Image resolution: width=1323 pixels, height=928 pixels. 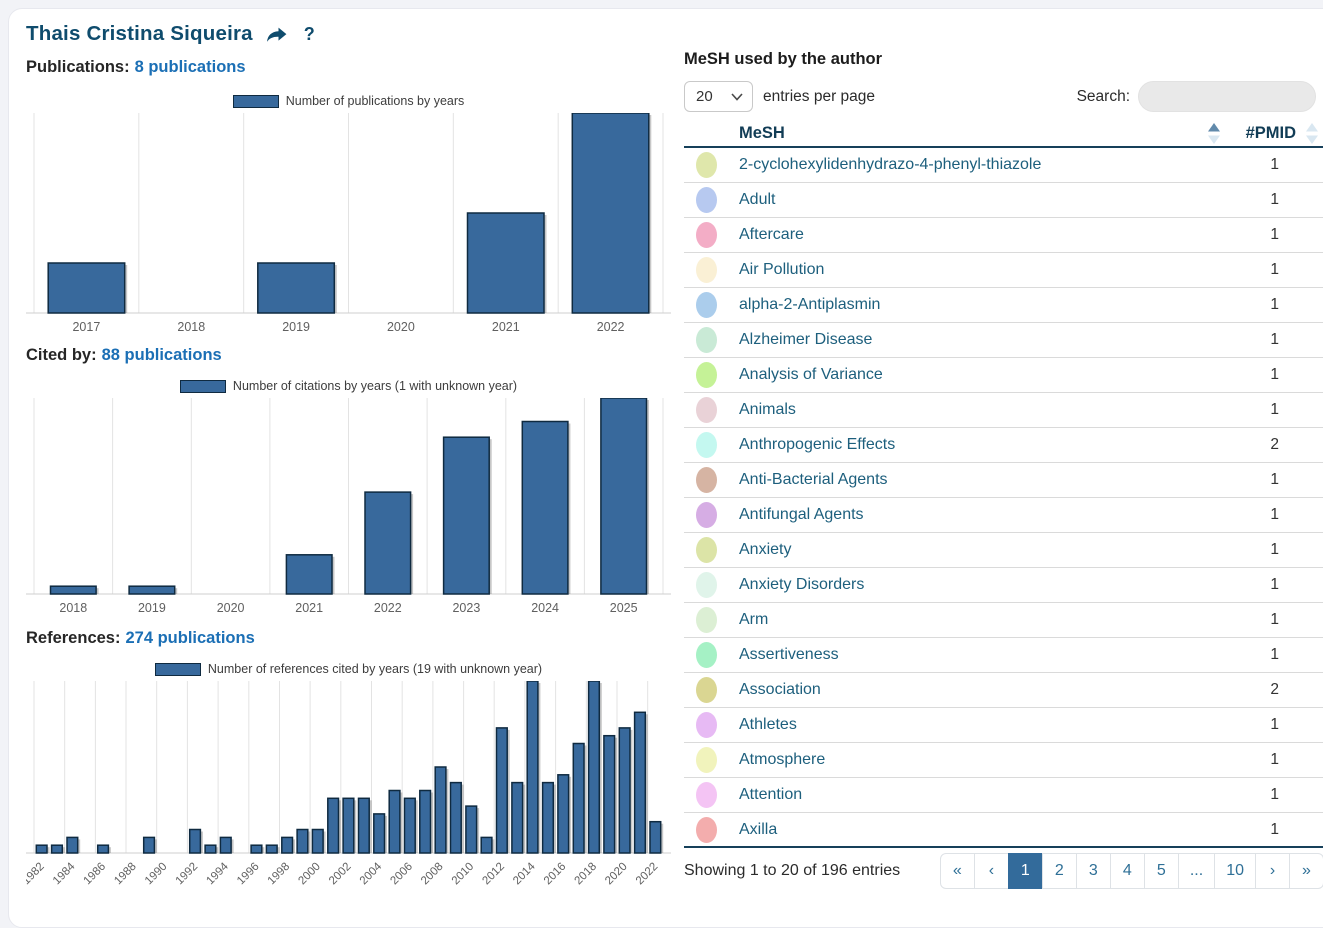 I want to click on page-button-10: 10, so click(x=1235, y=871).